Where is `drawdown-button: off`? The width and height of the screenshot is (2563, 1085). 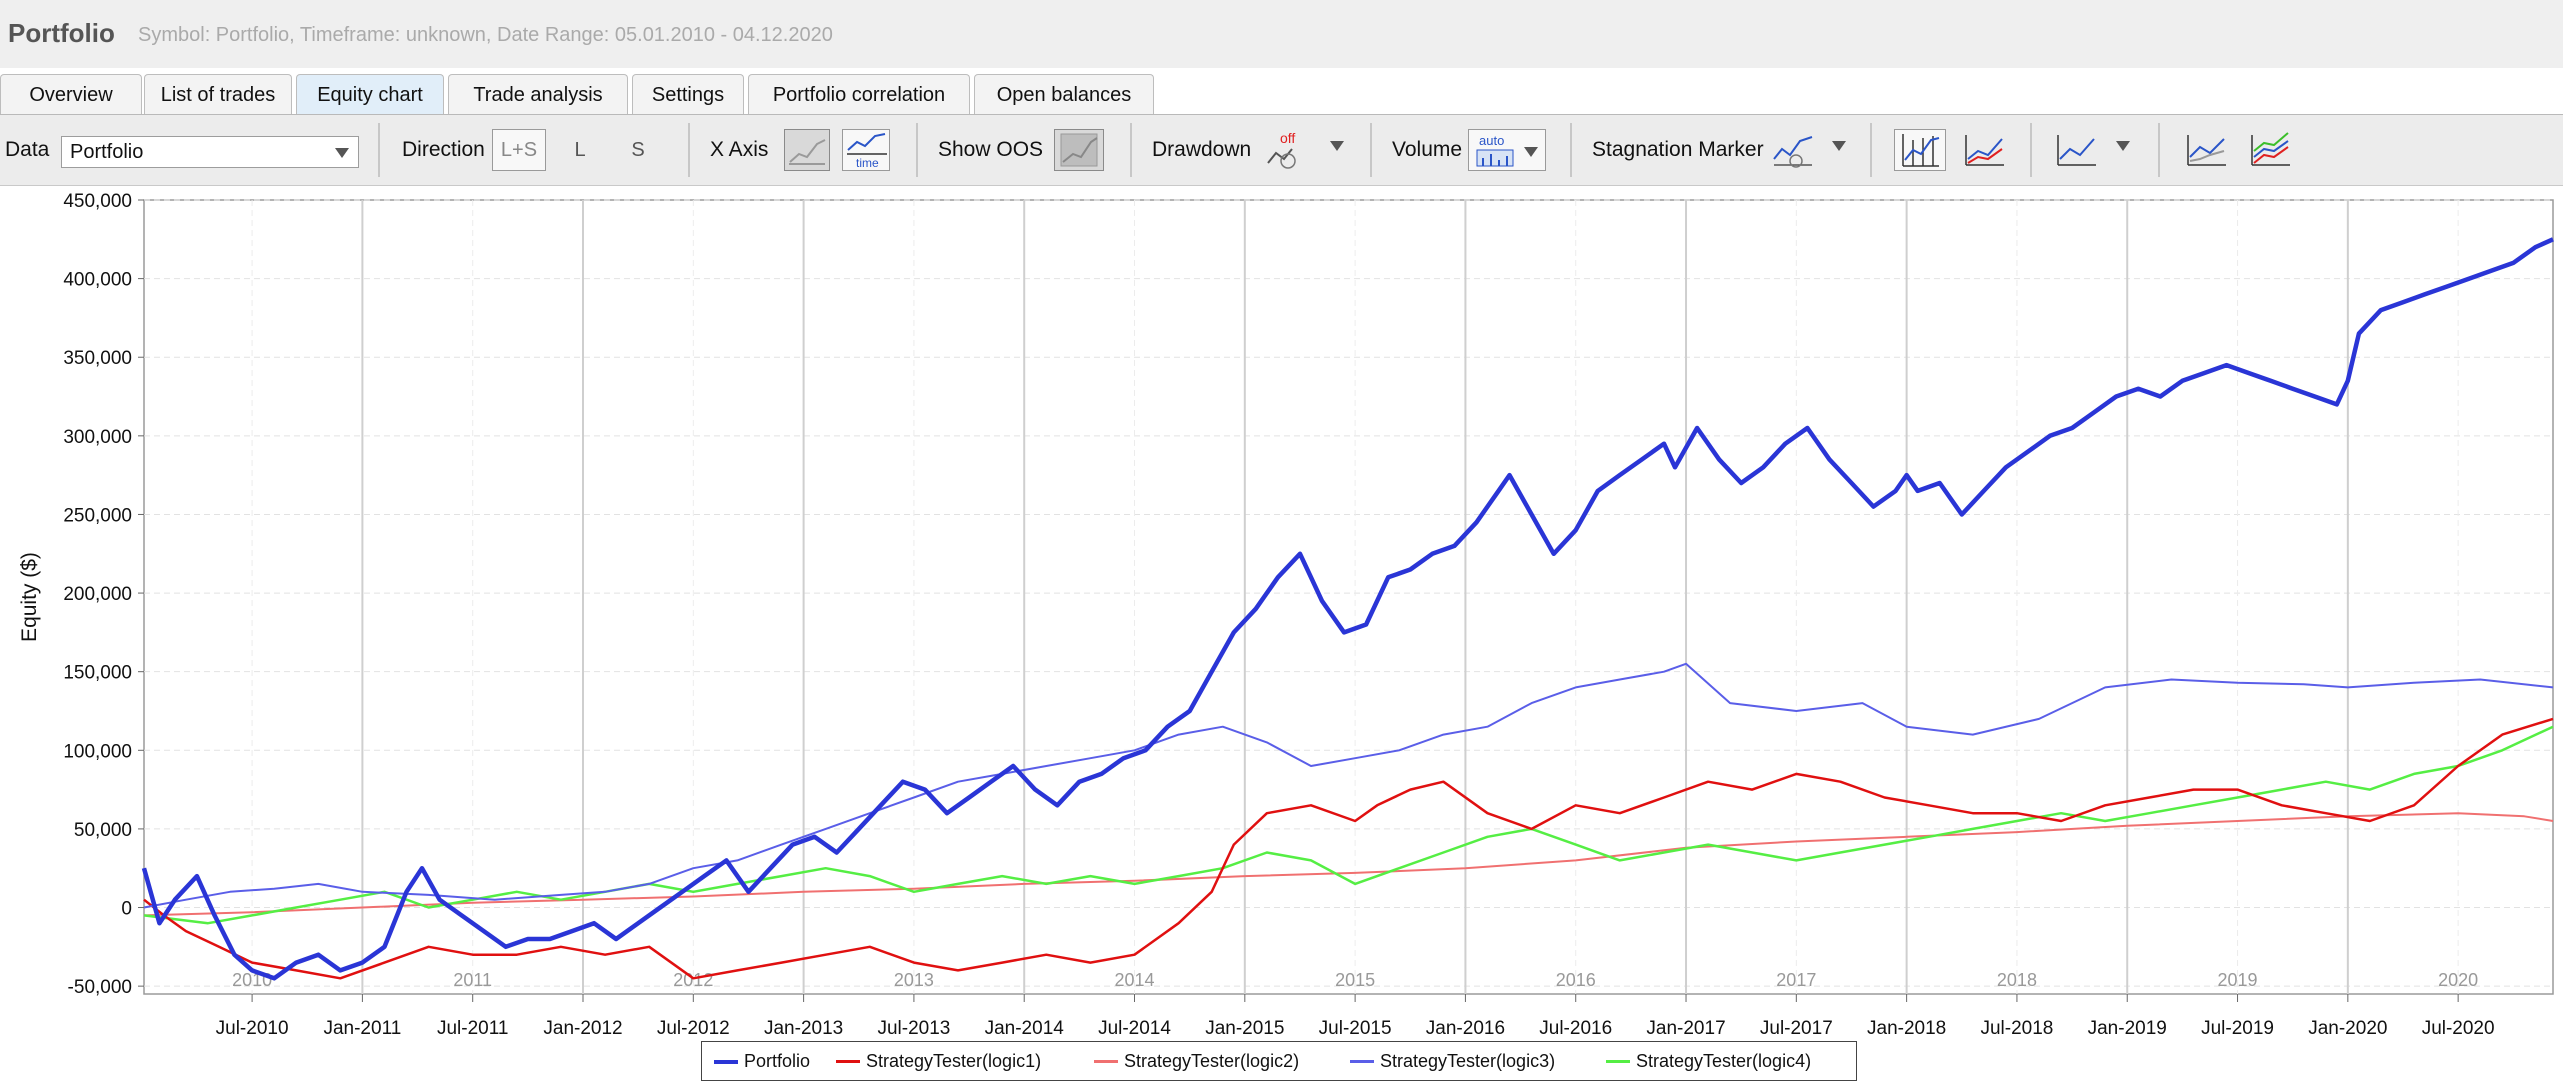 drawdown-button: off is located at coordinates (1288, 150).